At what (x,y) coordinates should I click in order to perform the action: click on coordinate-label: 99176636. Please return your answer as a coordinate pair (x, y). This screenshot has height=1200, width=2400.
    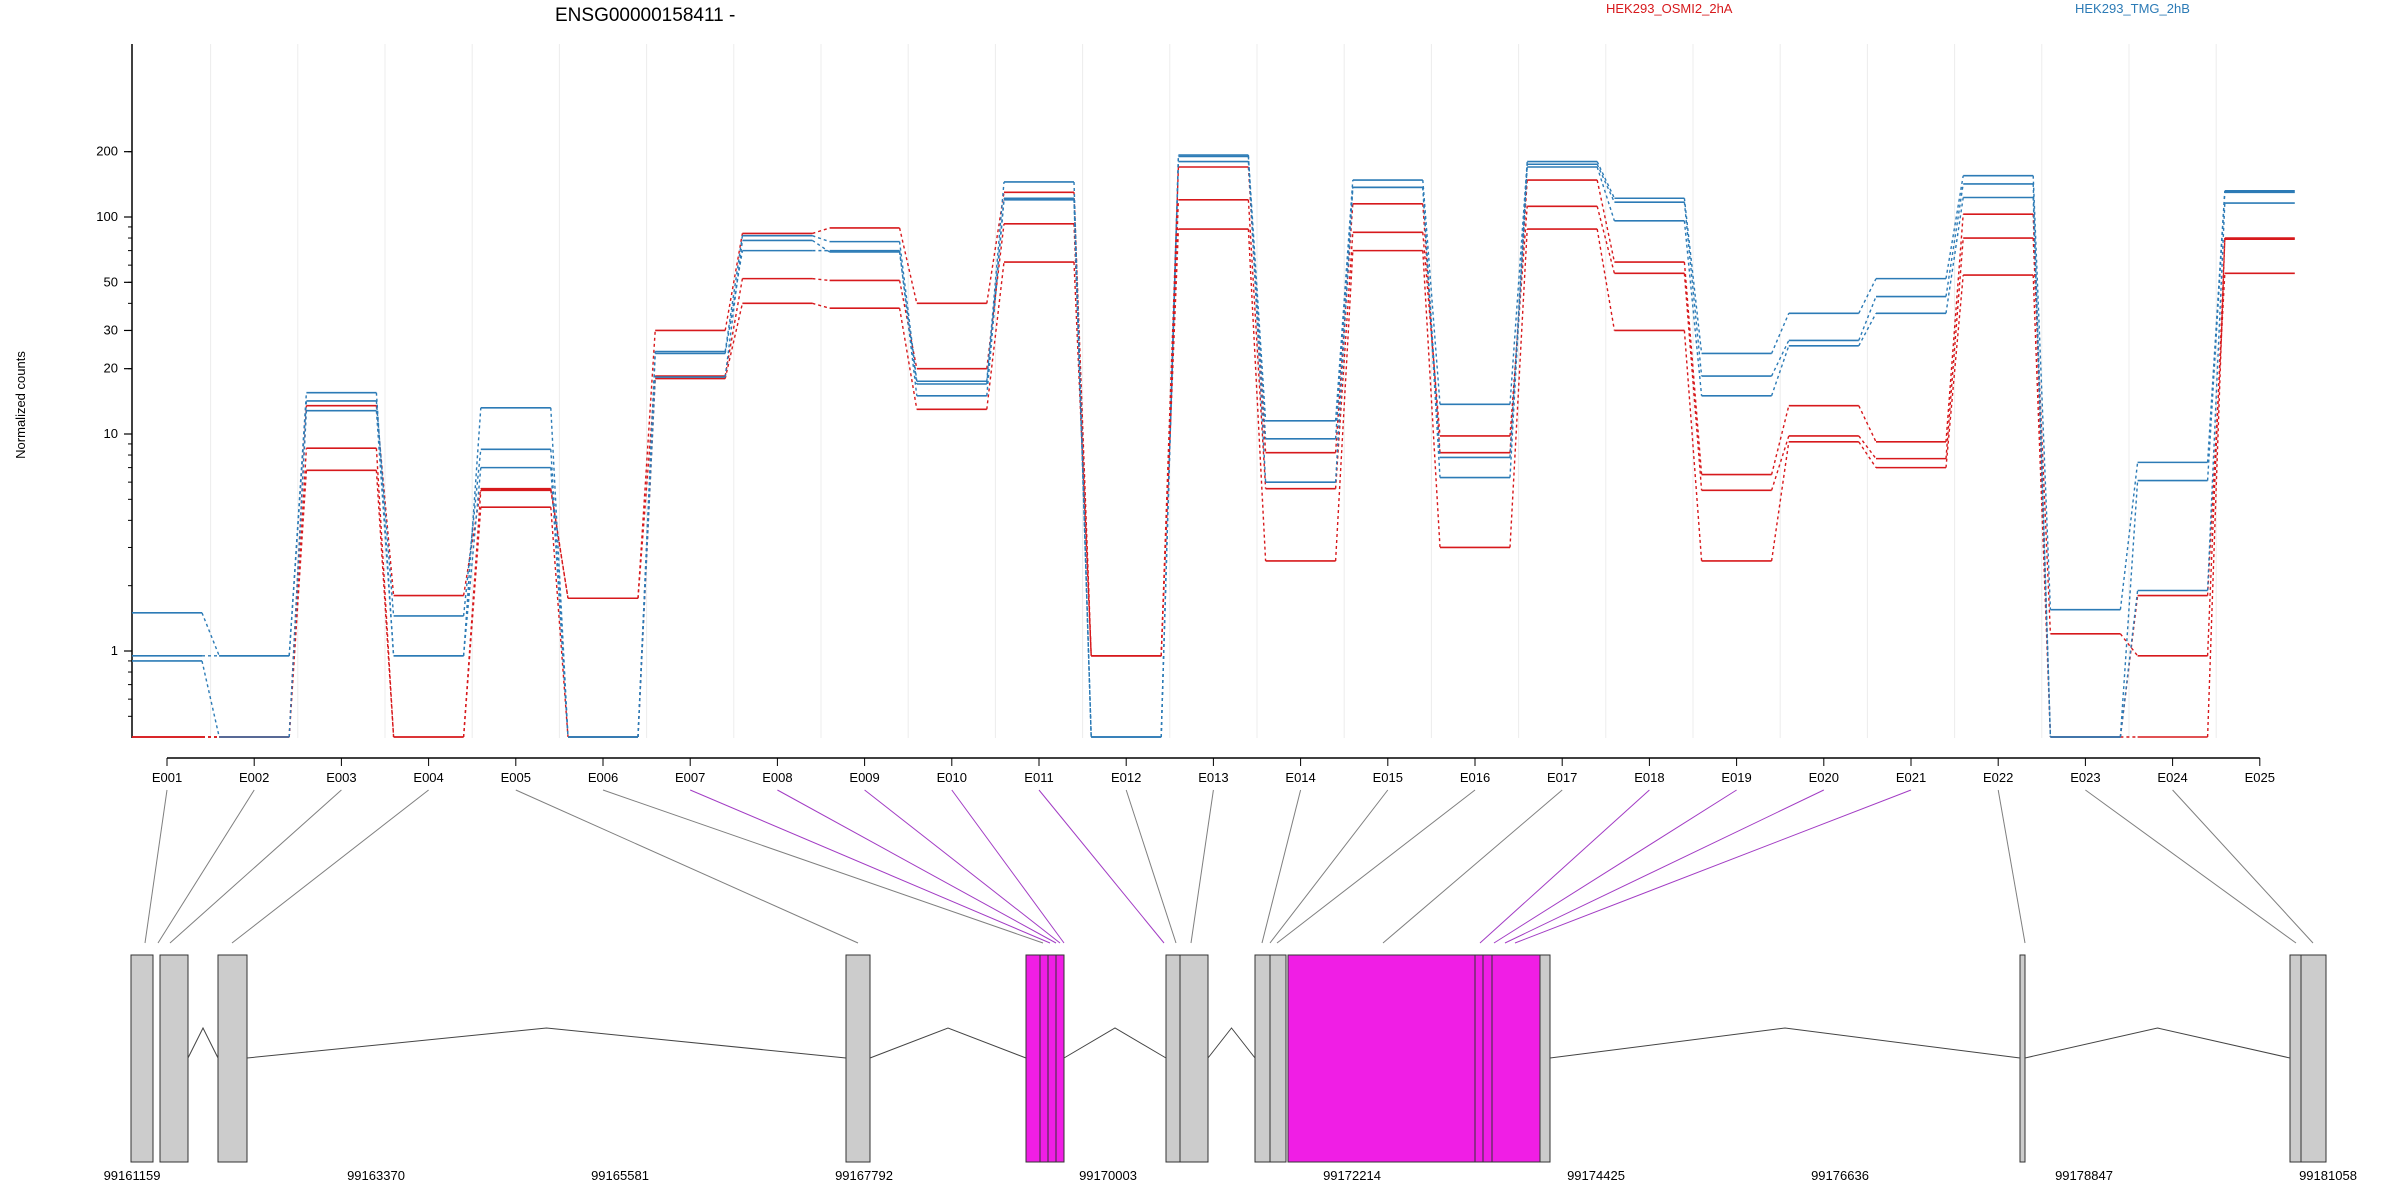
    Looking at the image, I should click on (1840, 1175).